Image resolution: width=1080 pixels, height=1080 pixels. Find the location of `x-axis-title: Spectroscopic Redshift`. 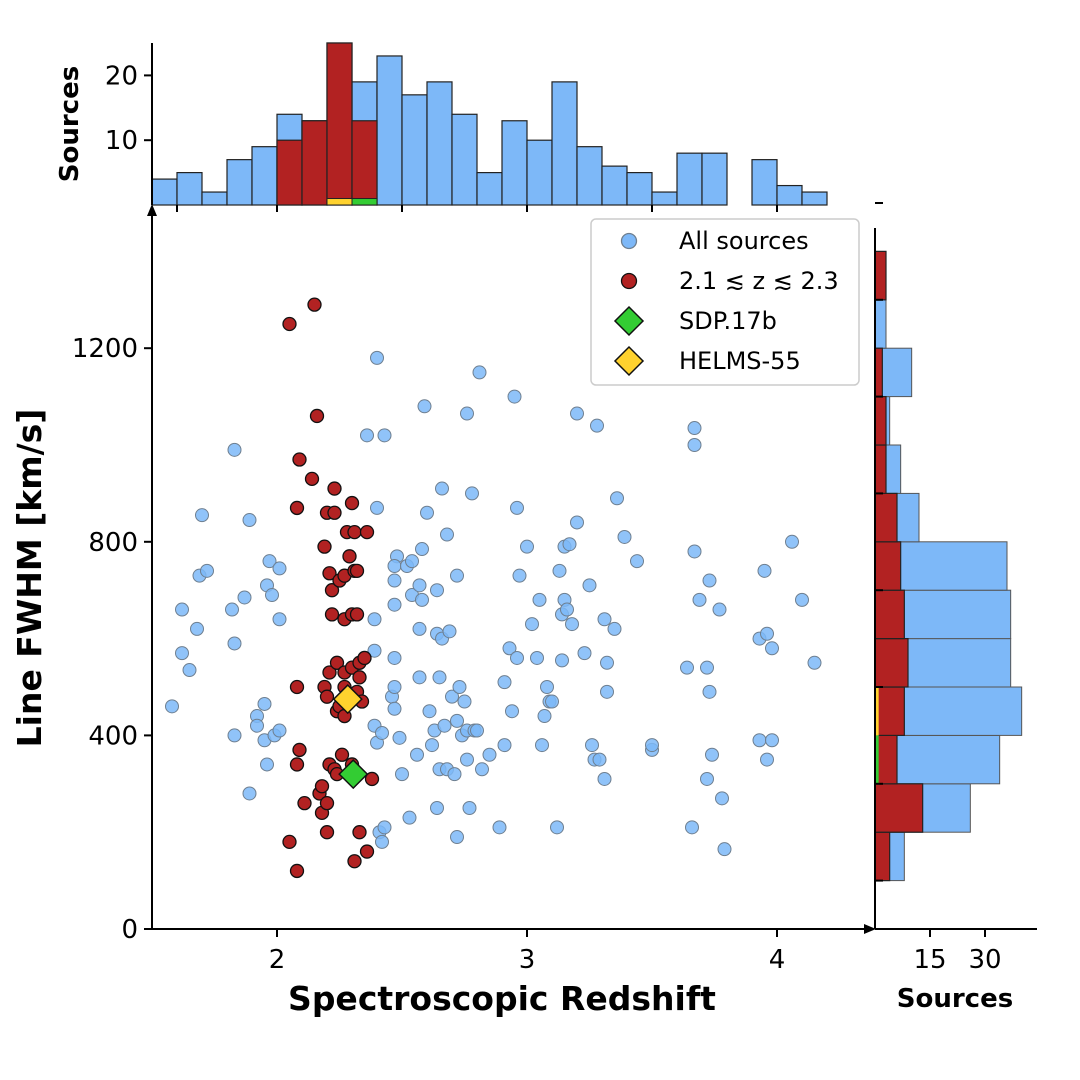

x-axis-title: Spectroscopic Redshift is located at coordinates (502, 998).